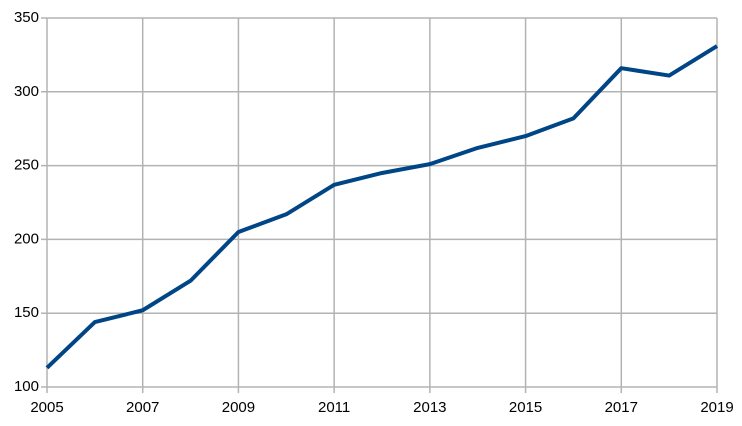  I want to click on y-tick-label: 300, so click(26, 91).